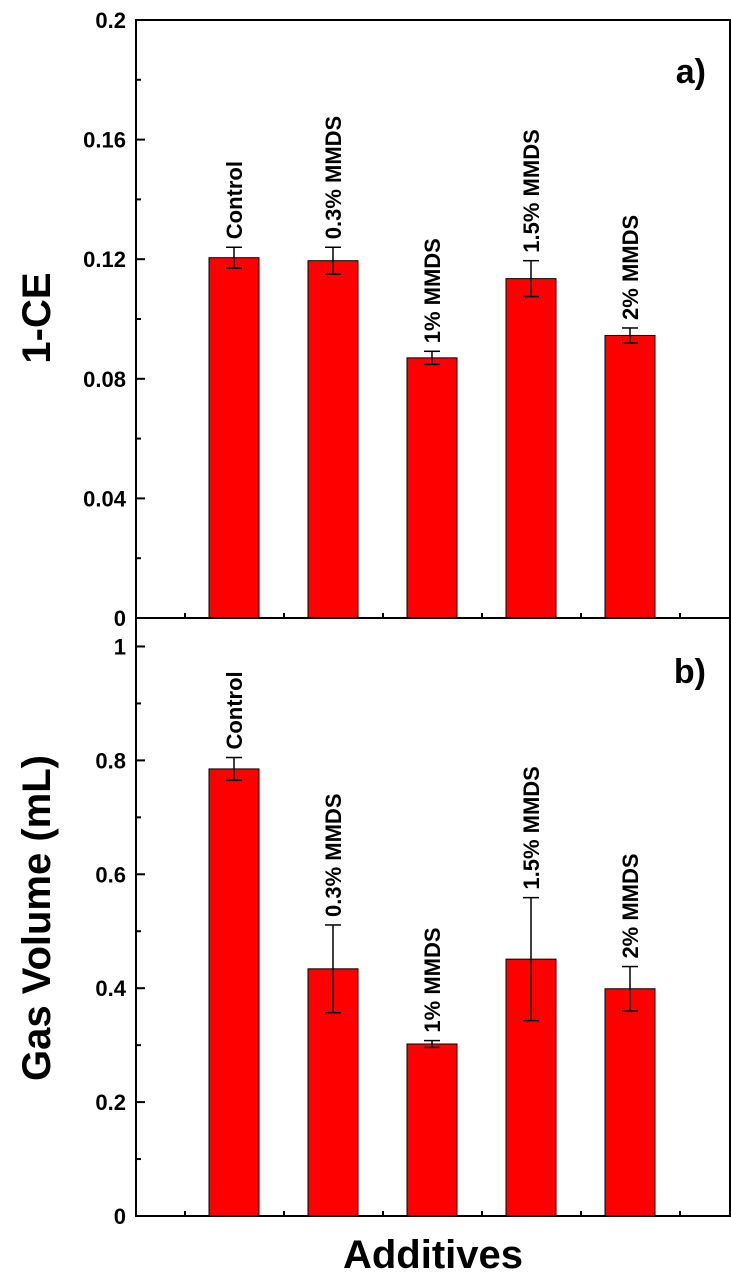 This screenshot has width=731, height=1280. I want to click on panel-label-a: a), so click(691, 72).